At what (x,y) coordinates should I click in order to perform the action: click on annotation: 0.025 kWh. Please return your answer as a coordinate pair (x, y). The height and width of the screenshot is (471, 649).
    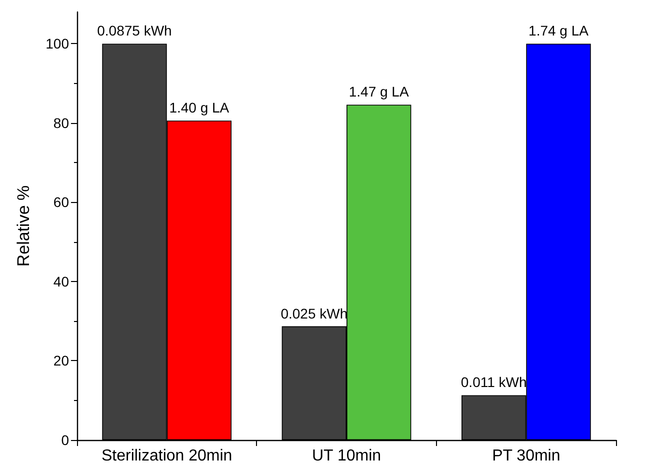
    Looking at the image, I should click on (314, 313).